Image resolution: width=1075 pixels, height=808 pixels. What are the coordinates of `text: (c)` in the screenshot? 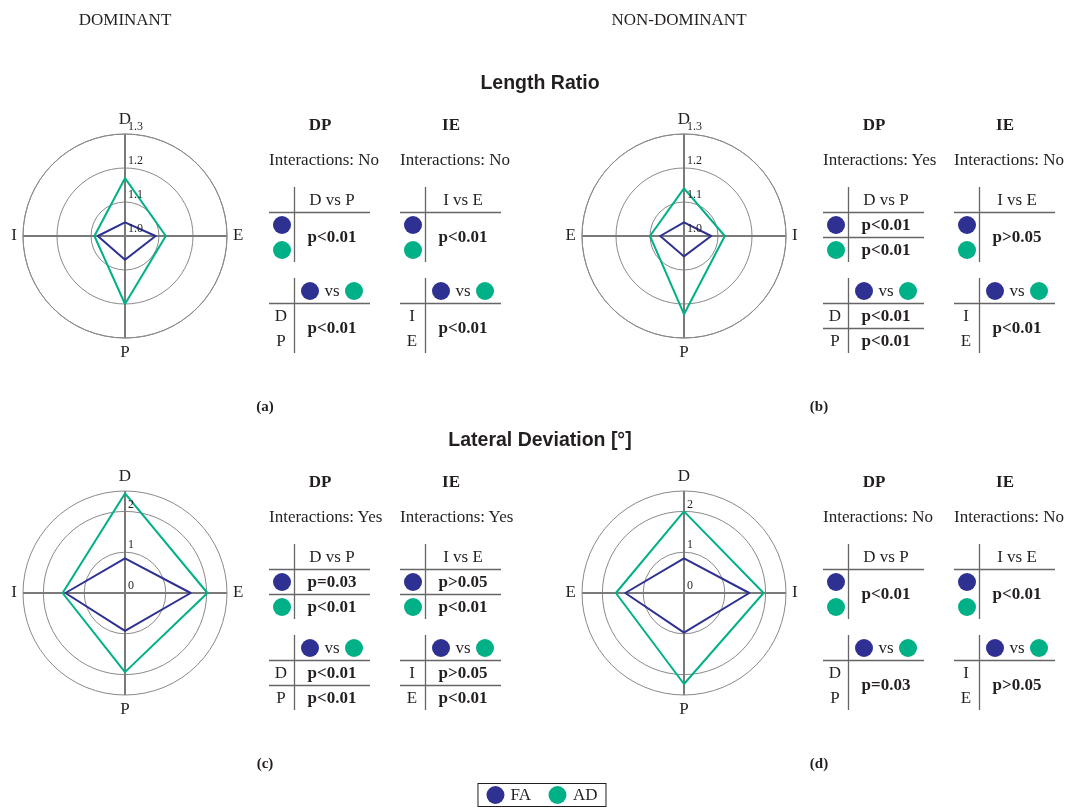 It's located at (265, 764).